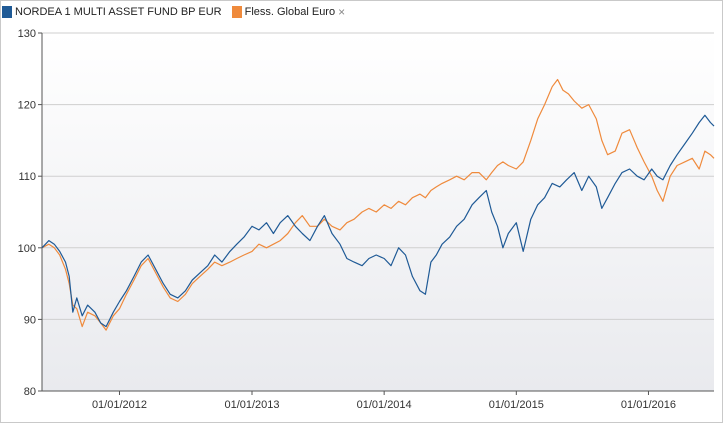 The height and width of the screenshot is (423, 723). What do you see at coordinates (27, 106) in the screenshot?
I see `y-tick-label: 120` at bounding box center [27, 106].